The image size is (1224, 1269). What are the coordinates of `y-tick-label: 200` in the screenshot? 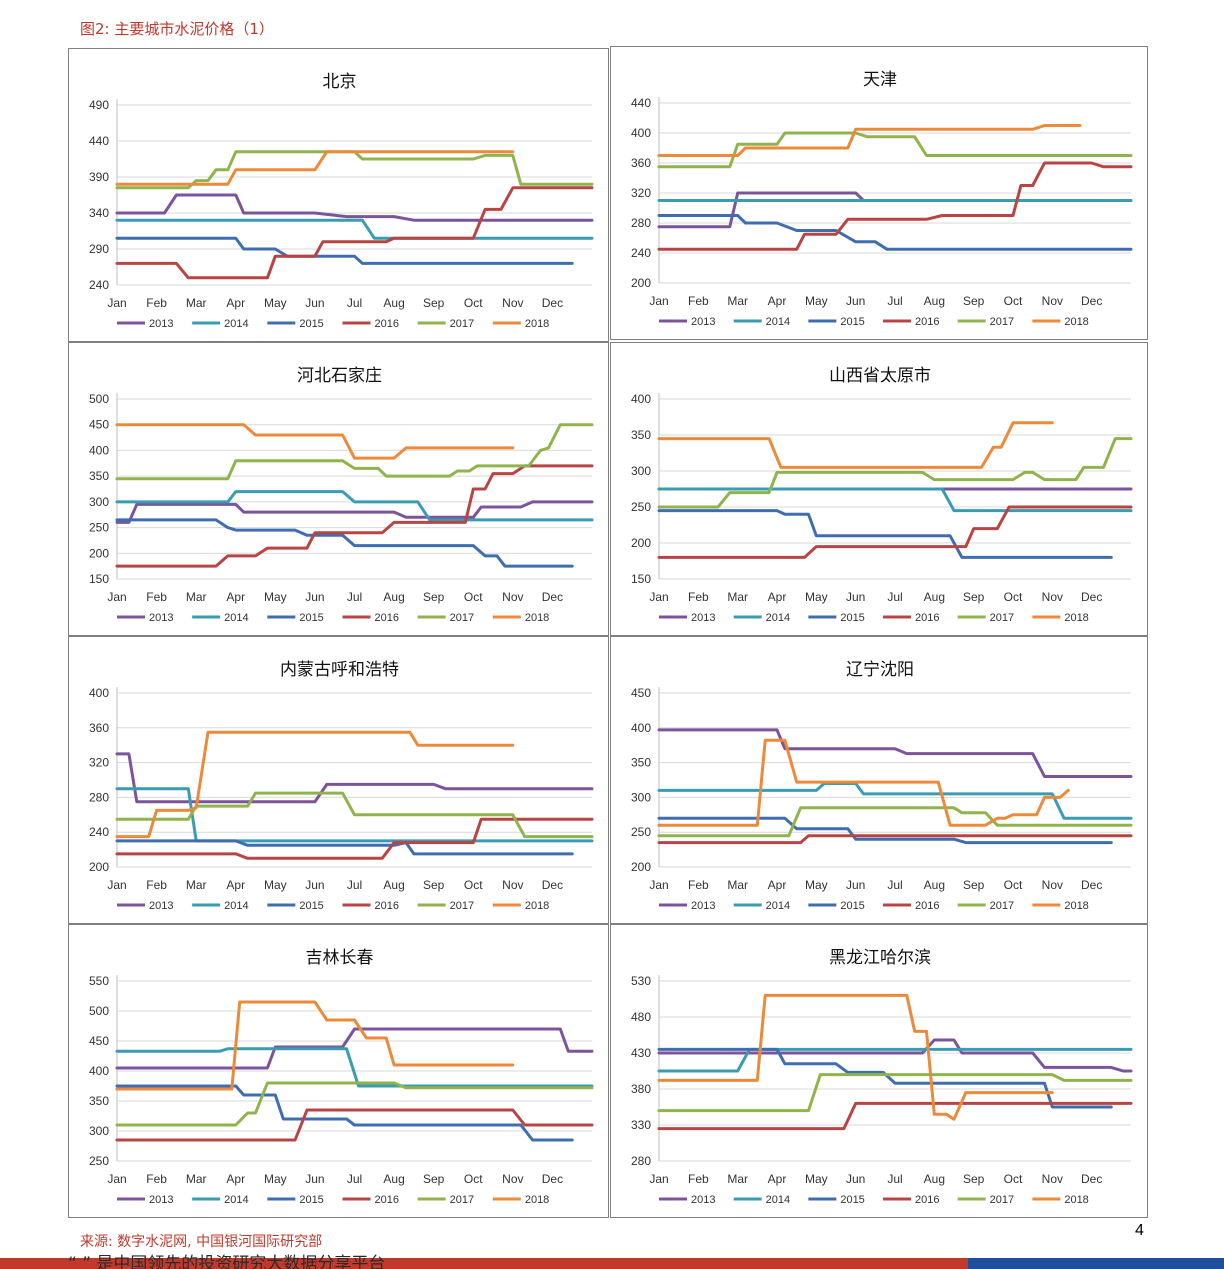 It's located at (641, 867).